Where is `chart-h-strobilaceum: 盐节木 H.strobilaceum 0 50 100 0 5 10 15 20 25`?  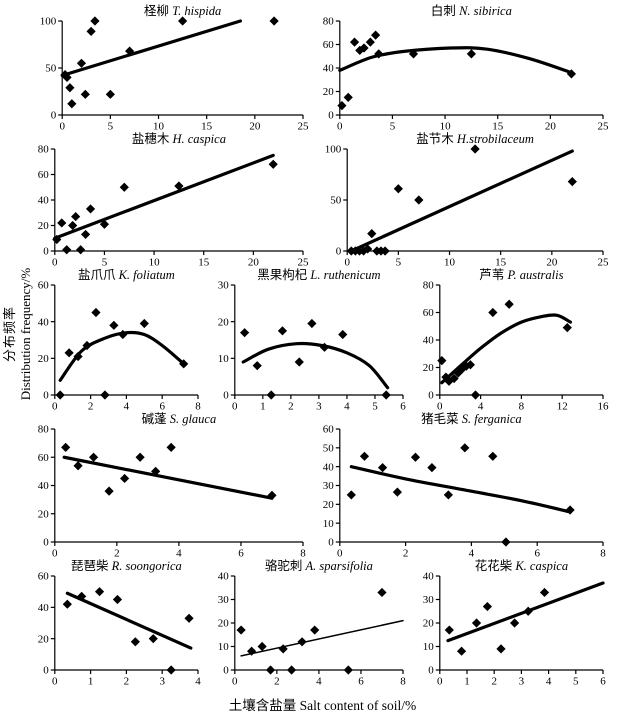
chart-h-strobilaceum: 盐节木 H.strobilaceum 0 50 100 0 5 10 15 20 25 is located at coordinates (465, 200).